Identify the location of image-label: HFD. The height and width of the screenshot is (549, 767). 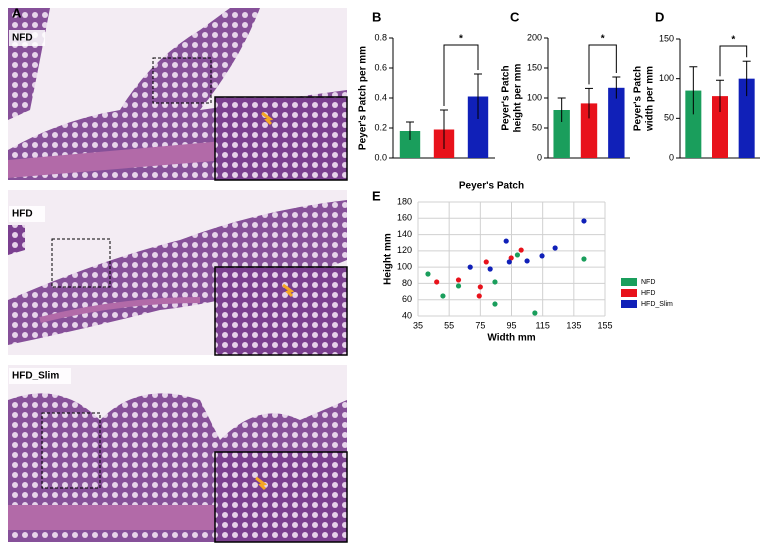
(22, 214).